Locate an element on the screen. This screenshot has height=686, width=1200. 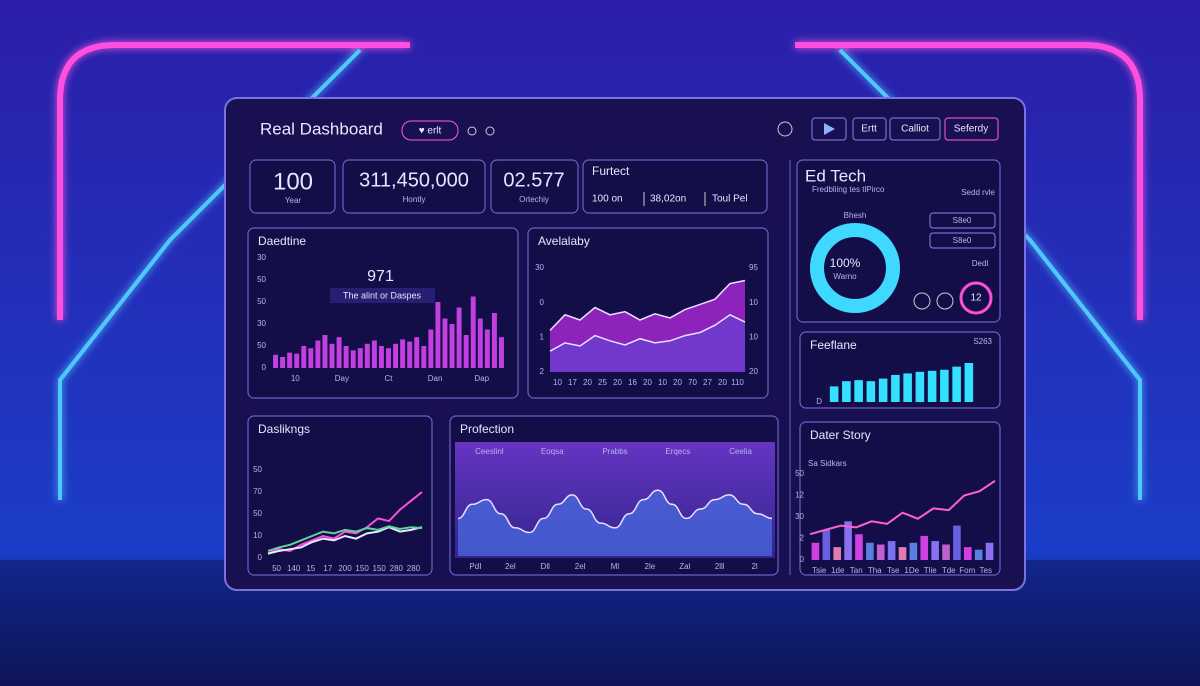
annotation-box is located at coordinates (382, 295).